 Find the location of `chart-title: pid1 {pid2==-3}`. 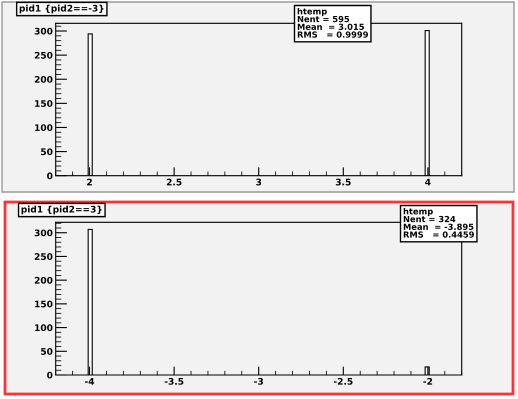

chart-title: pid1 {pid2==-3} is located at coordinates (62, 9).